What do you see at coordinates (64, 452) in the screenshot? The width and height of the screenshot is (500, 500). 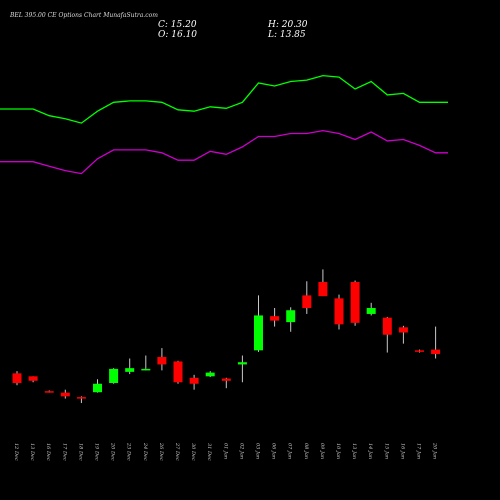 I see `x-tick-label: 17 Dec` at bounding box center [64, 452].